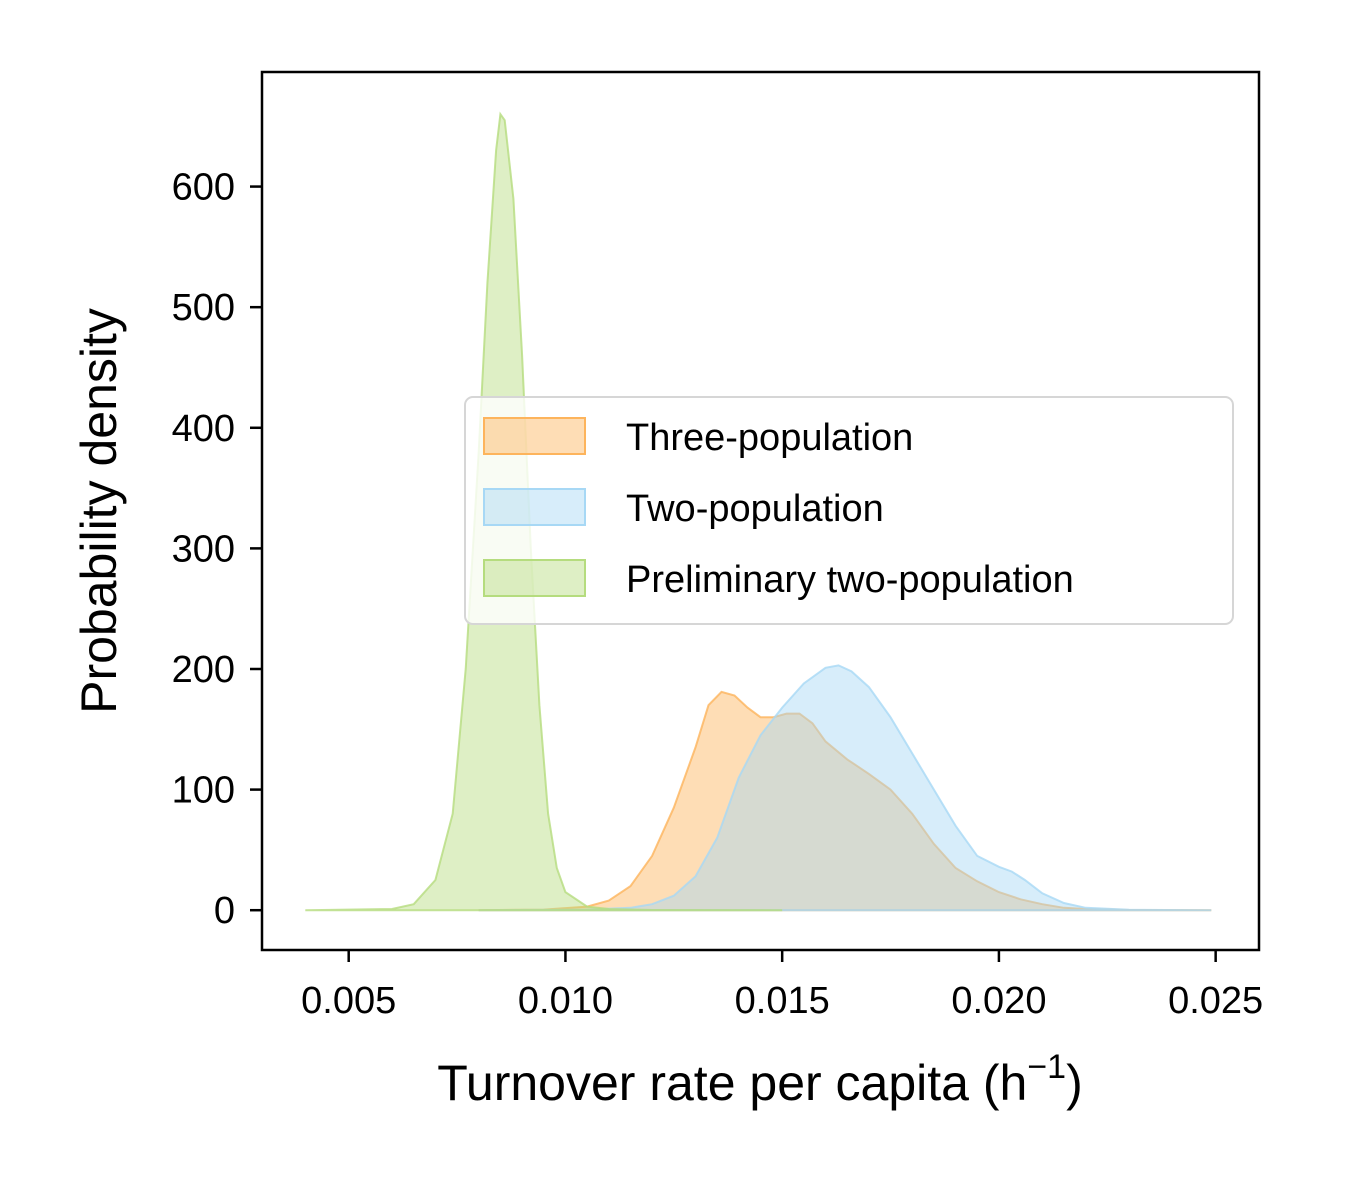 The width and height of the screenshot is (1350, 1200). Describe the element at coordinates (782, 1001) in the screenshot. I see `x-tick-label: 0.015` at that location.